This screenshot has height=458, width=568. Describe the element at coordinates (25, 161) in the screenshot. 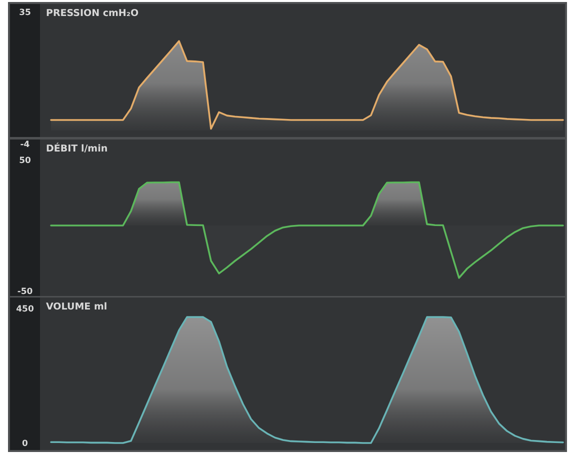

I see `y-tick-label: 50` at that location.